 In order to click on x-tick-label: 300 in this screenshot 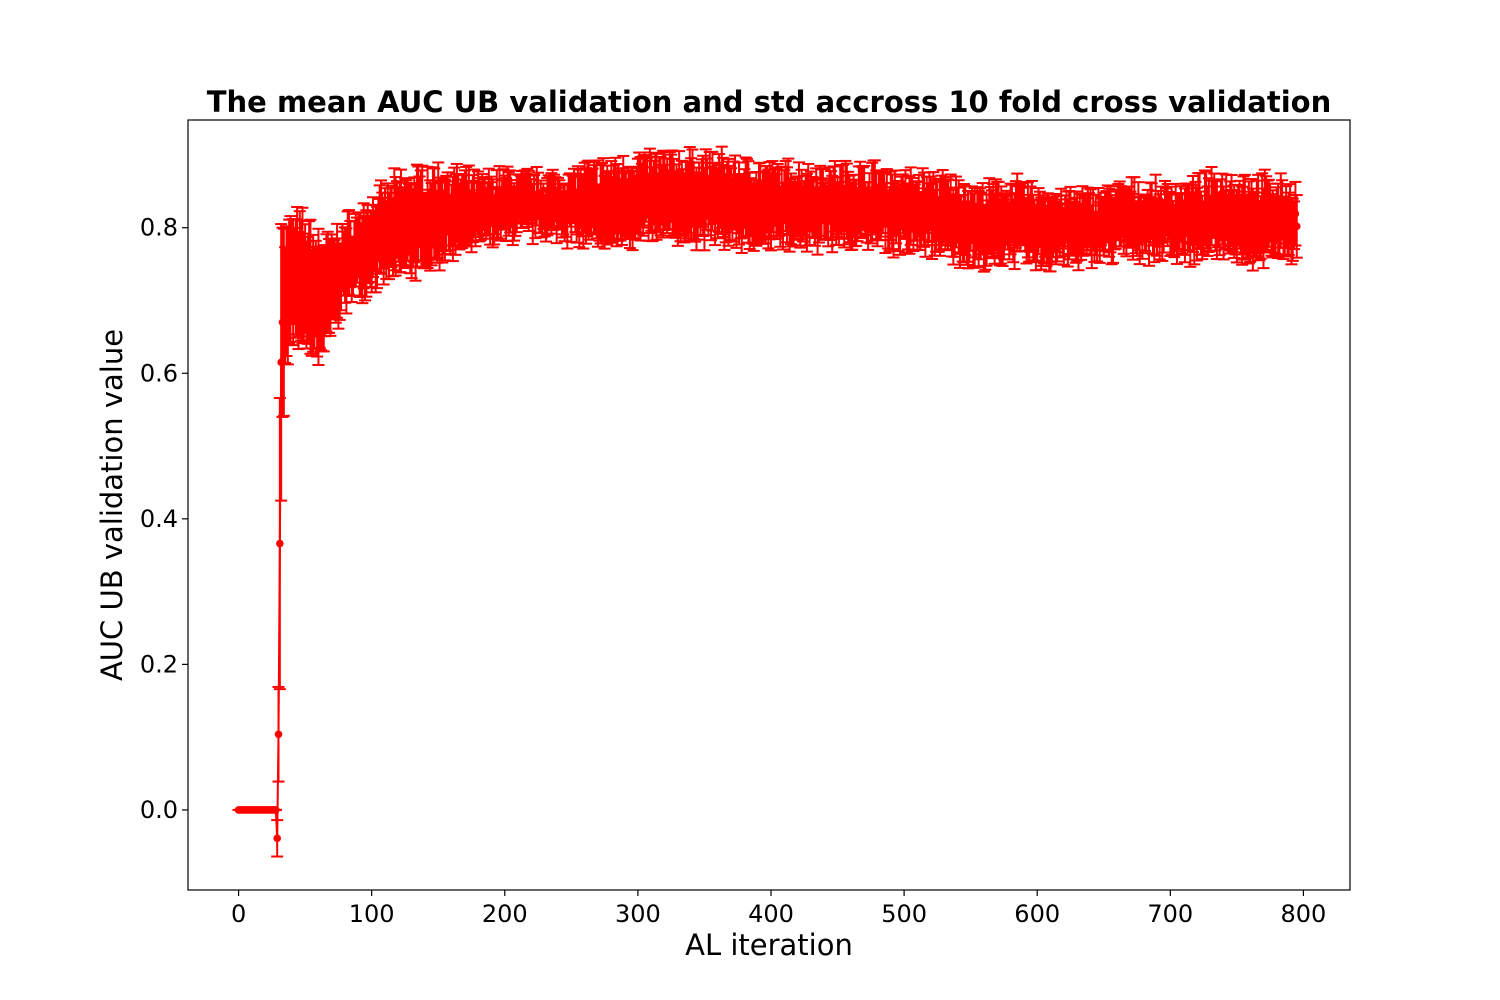, I will do `click(638, 914)`.